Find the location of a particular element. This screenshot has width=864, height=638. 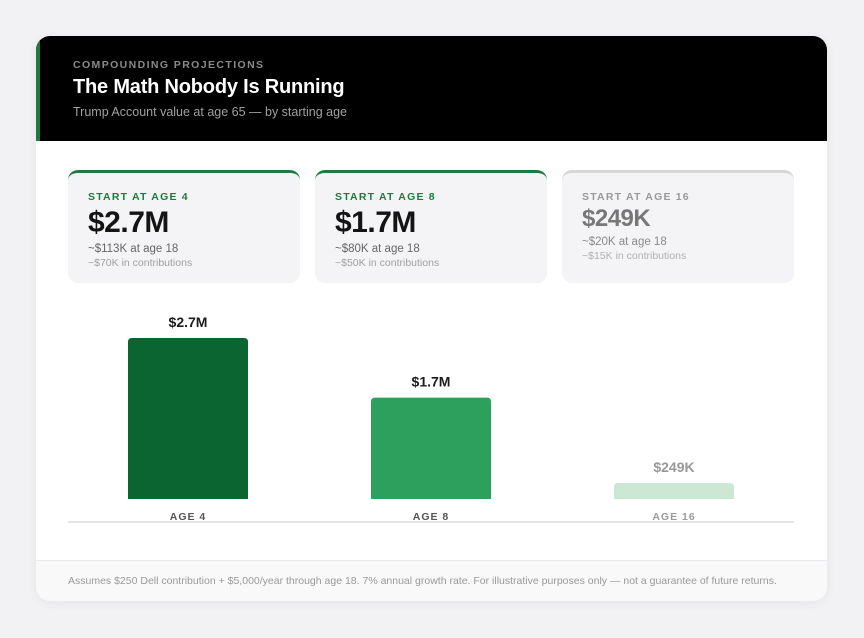

stat-value: $1.7M is located at coordinates (375, 222).